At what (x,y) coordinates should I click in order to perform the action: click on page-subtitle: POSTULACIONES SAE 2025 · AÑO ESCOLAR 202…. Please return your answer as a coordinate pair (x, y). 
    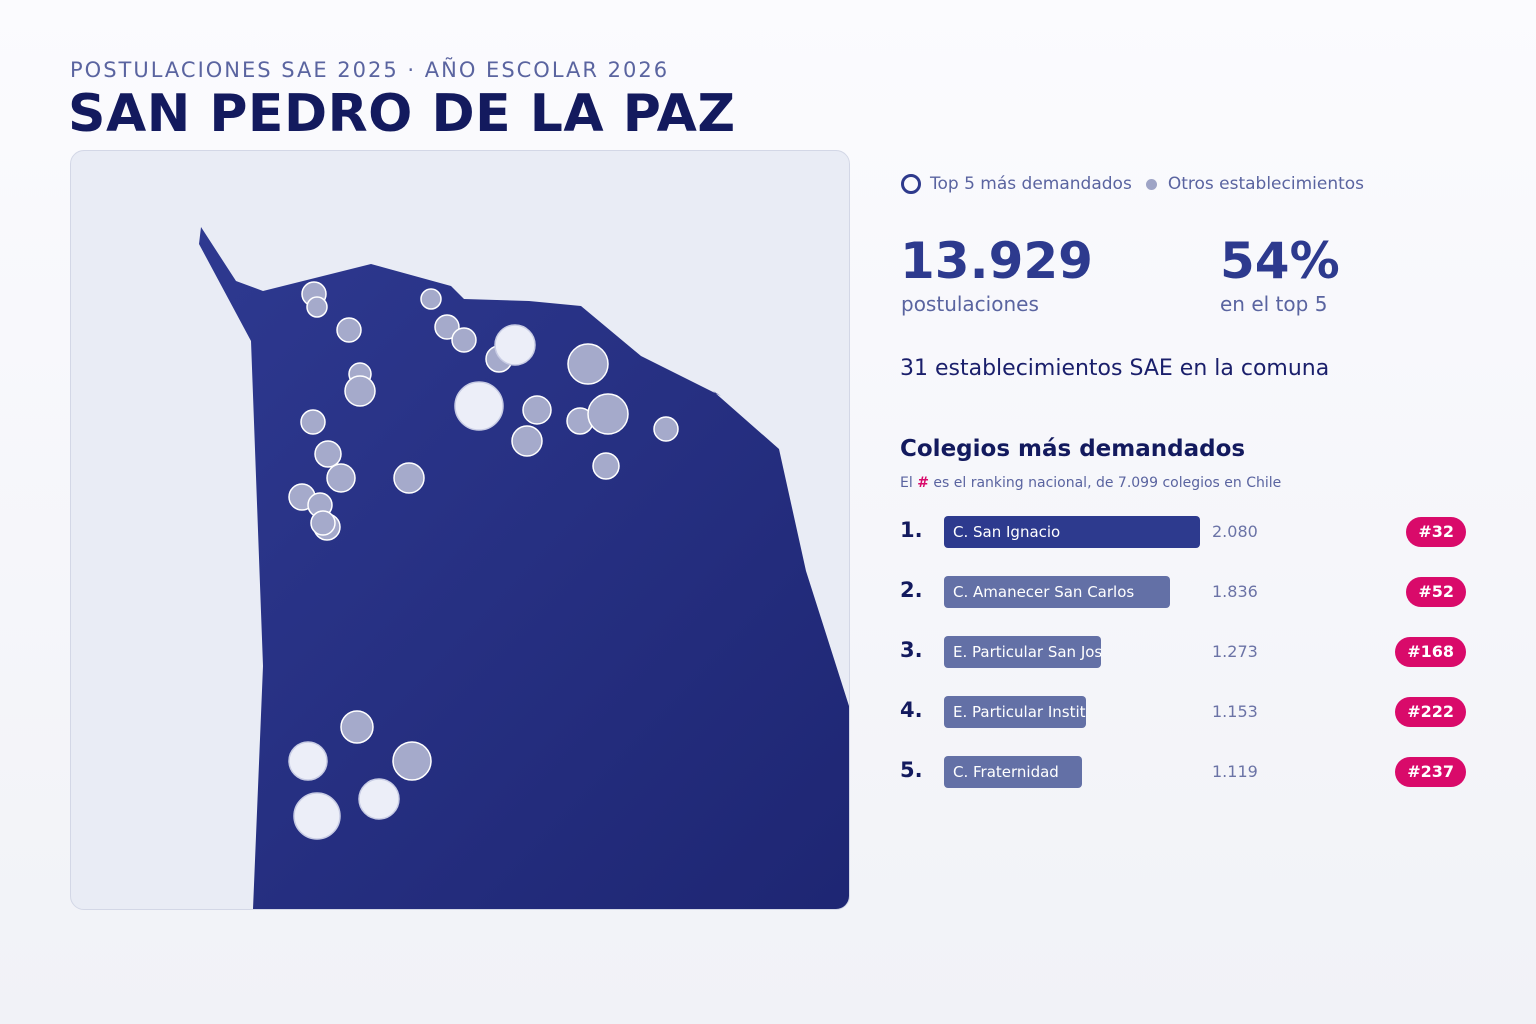
    Looking at the image, I should click on (370, 70).